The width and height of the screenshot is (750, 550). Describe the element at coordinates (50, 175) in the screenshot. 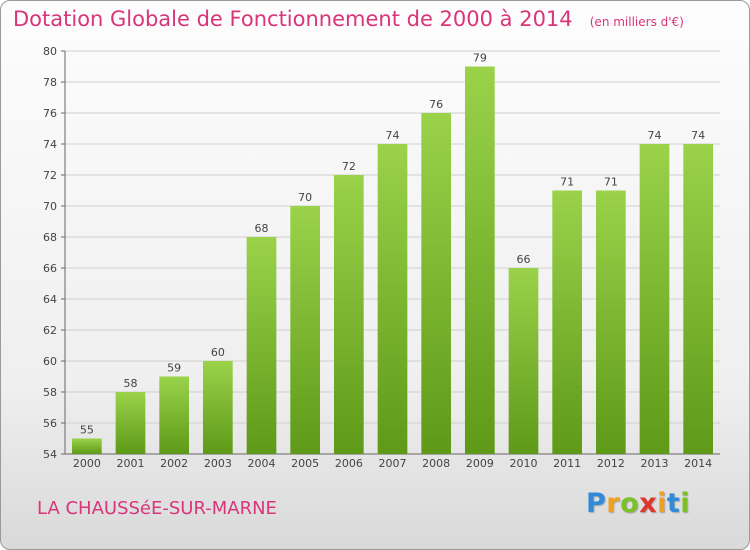

I see `y-tick-label: 72` at that location.